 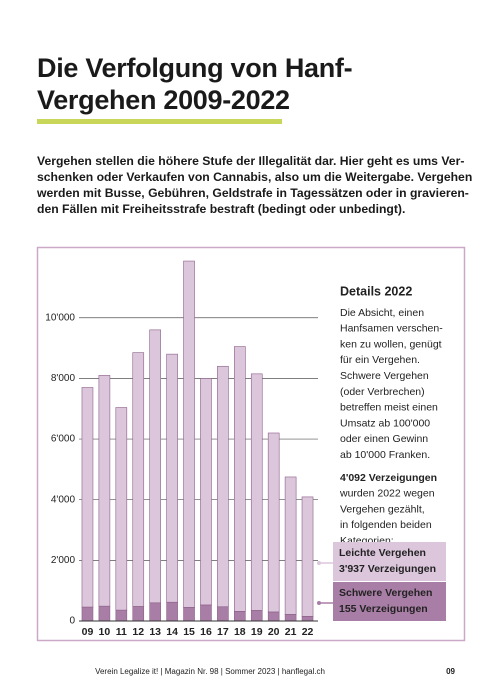 What do you see at coordinates (240, 632) in the screenshot?
I see `x-tick-label: 18` at bounding box center [240, 632].